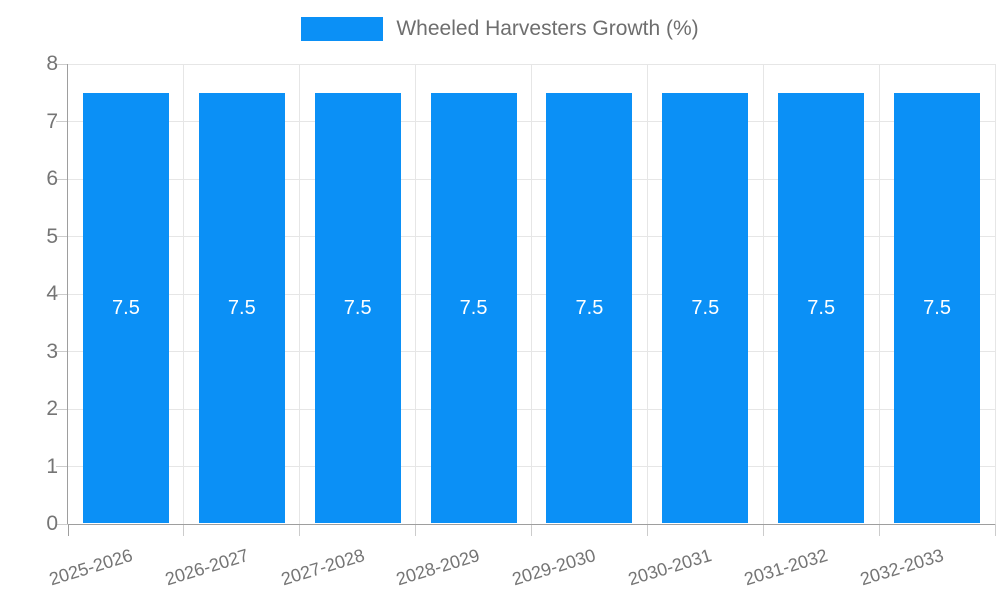 The image size is (1000, 600). What do you see at coordinates (670, 567) in the screenshot?
I see `x-axis-label: 2030-2031` at bounding box center [670, 567].